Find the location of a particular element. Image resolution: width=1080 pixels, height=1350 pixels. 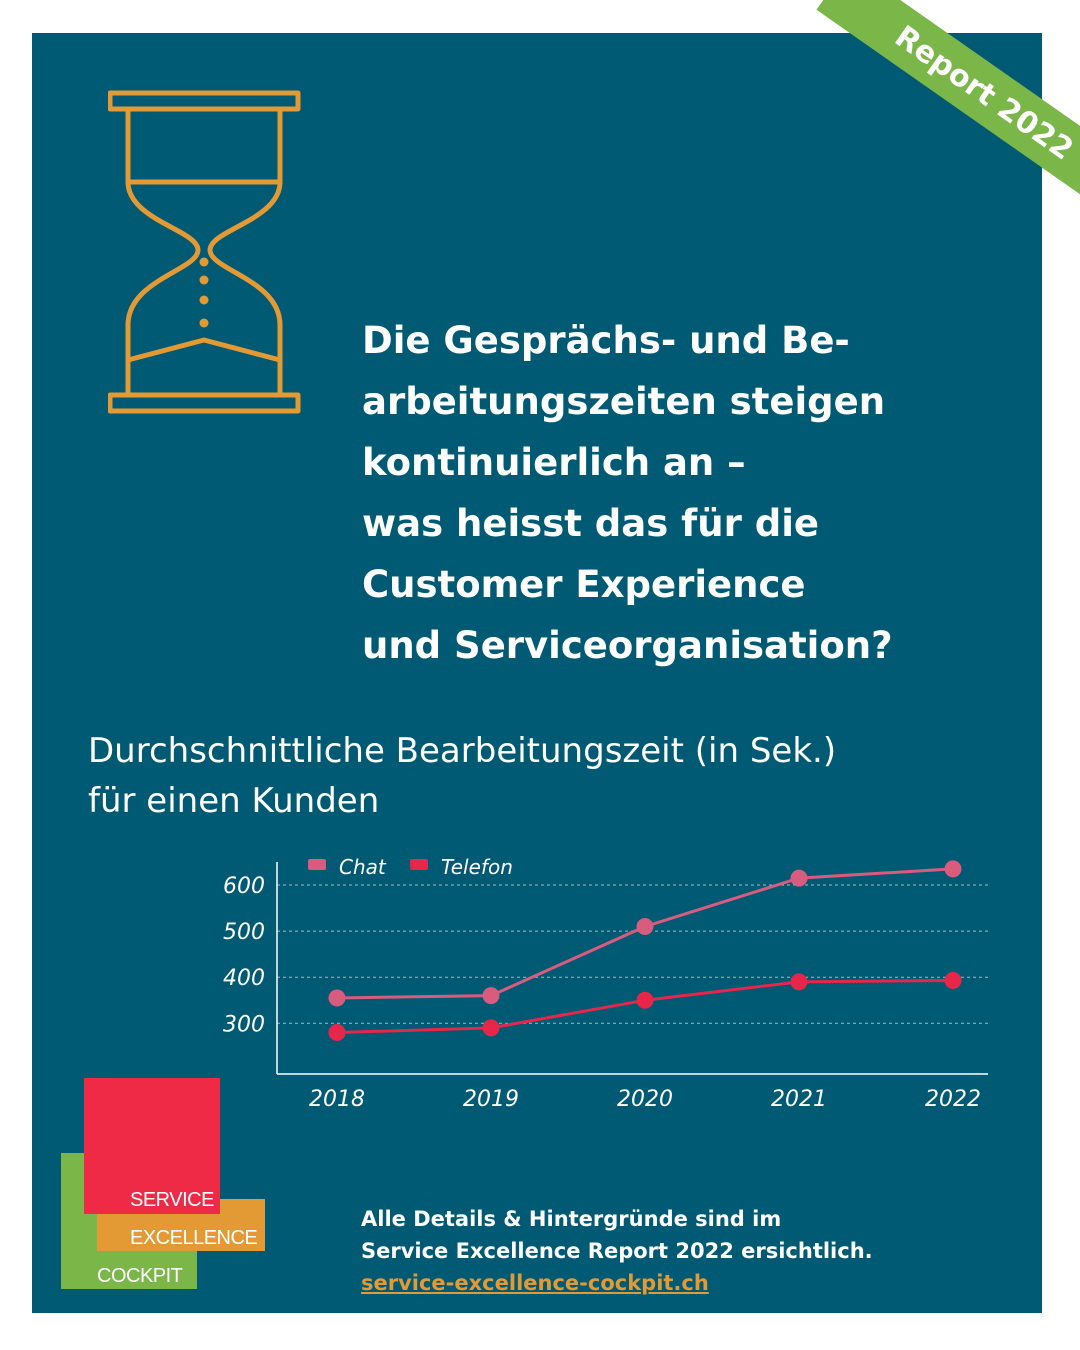

logo-red-square is located at coordinates (152, 1146).